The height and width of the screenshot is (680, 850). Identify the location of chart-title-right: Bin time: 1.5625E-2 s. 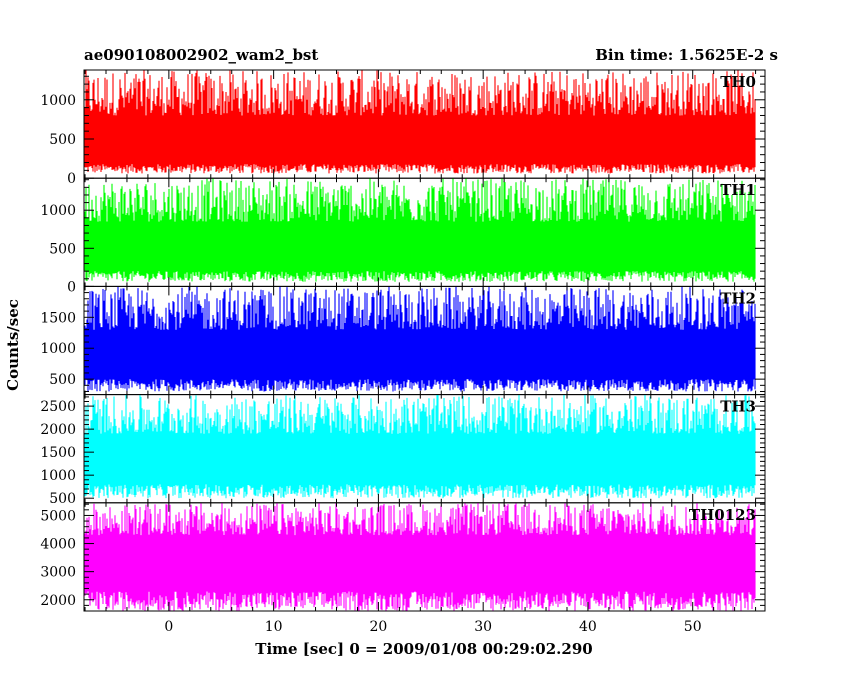
(686, 55).